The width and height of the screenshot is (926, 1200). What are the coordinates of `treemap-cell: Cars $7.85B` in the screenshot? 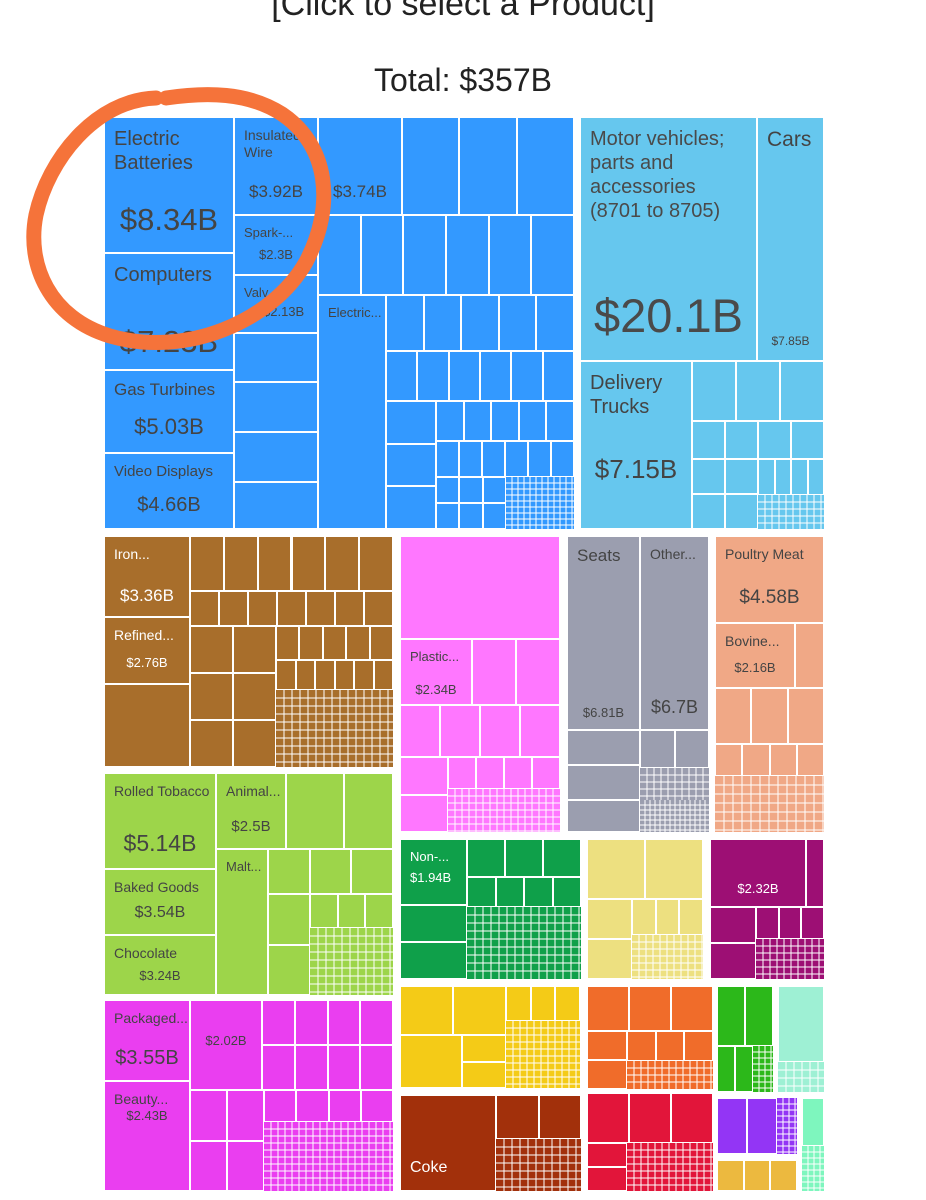 It's located at (790, 239).